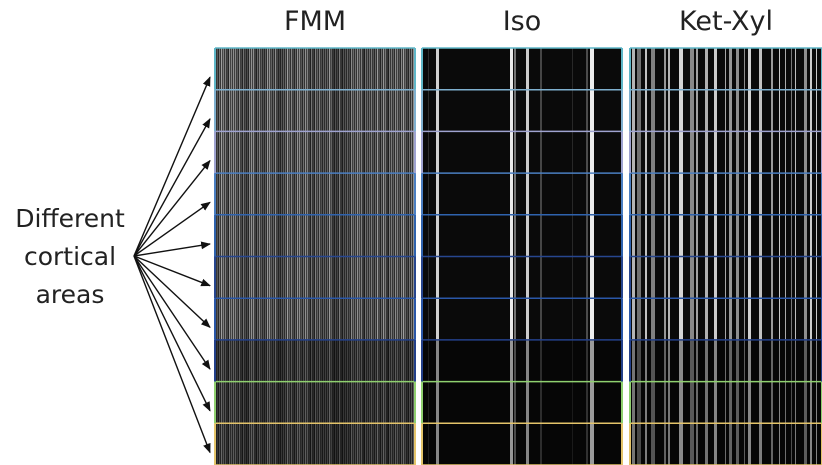  What do you see at coordinates (315, 21) in the screenshot?
I see `panel-title-fmm: FMM` at bounding box center [315, 21].